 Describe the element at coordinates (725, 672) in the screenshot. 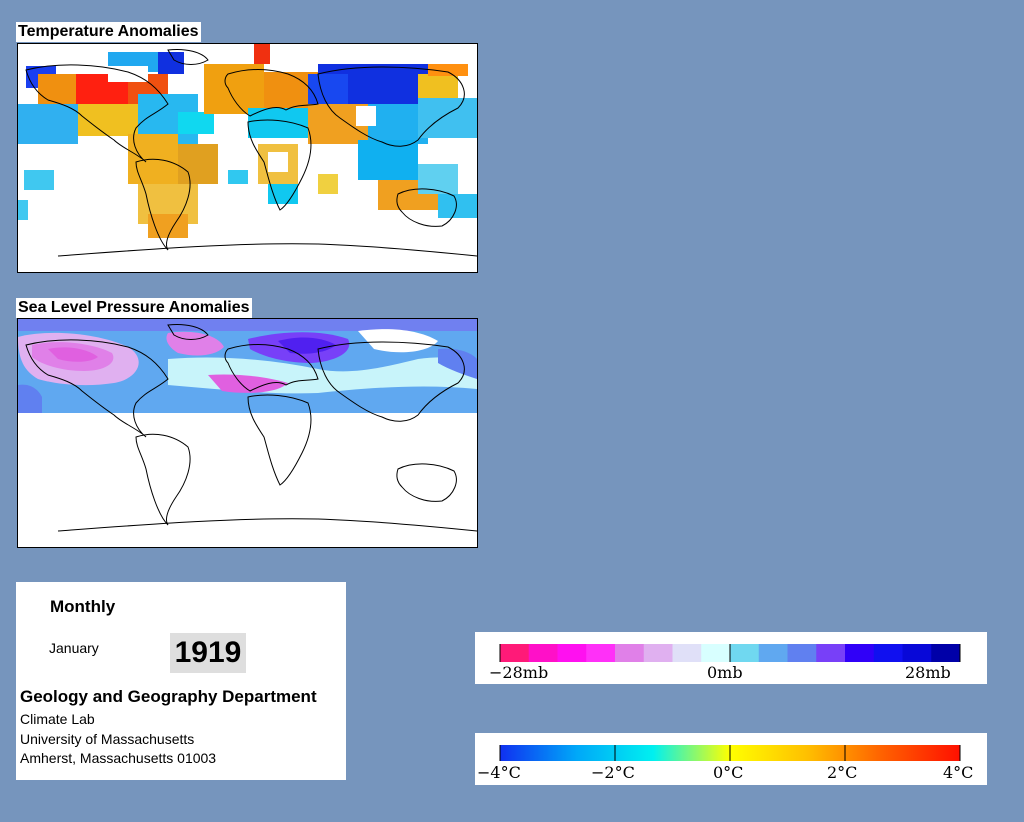

I see `pressure-mid-label: 0mb` at that location.